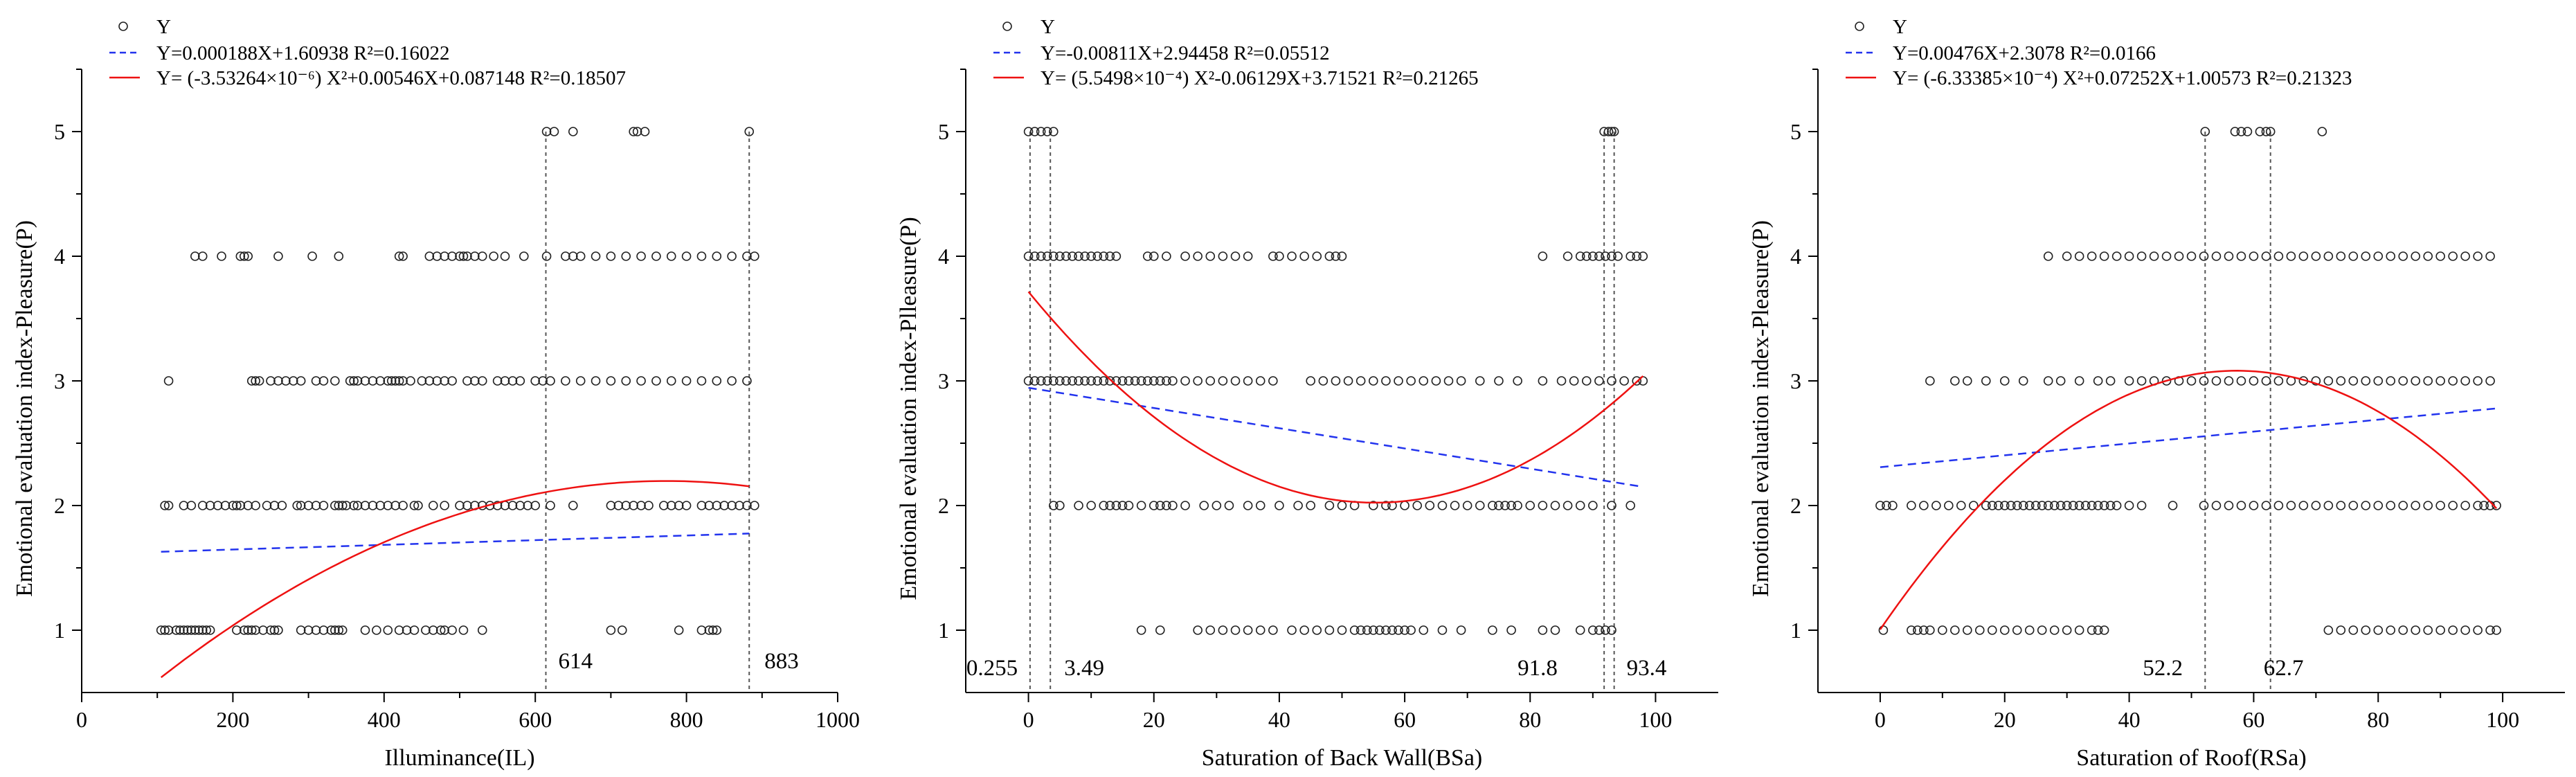 Image resolution: width=2576 pixels, height=777 pixels. Describe the element at coordinates (909, 408) in the screenshot. I see `y-axis-label: Emotional evaluation index-Plleasure(P)` at that location.